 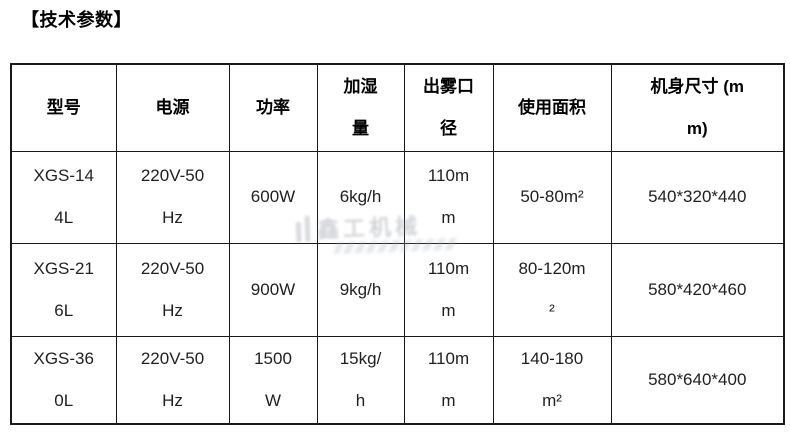 What do you see at coordinates (697, 107) in the screenshot?
I see `header-unit-dimensions: 机身尺寸 (m m)` at bounding box center [697, 107].